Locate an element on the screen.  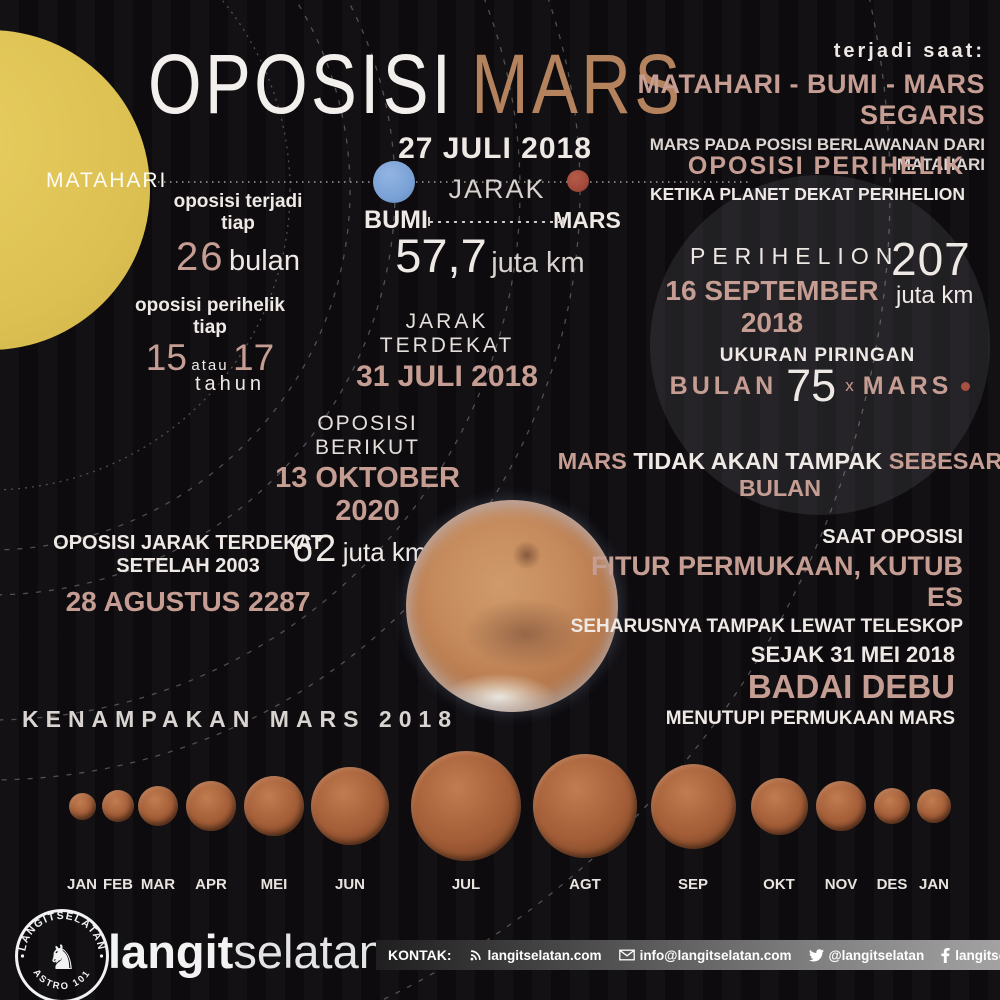
month-label-3: APR is located at coordinates (211, 884).